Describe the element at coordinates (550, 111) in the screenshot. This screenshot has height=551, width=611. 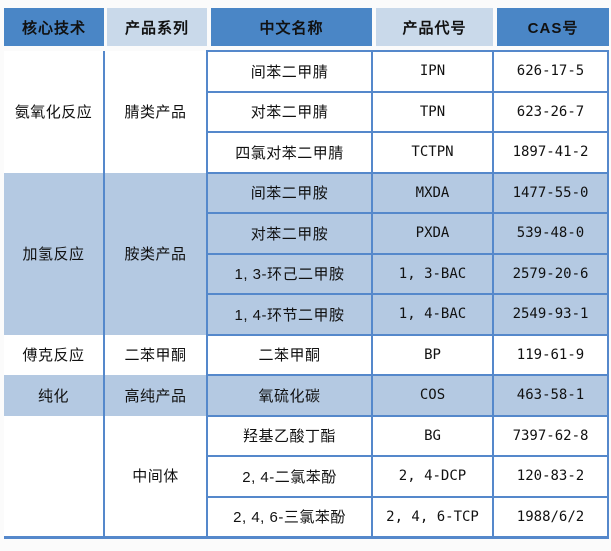
I see `cas-cell: 623-26-7` at that location.